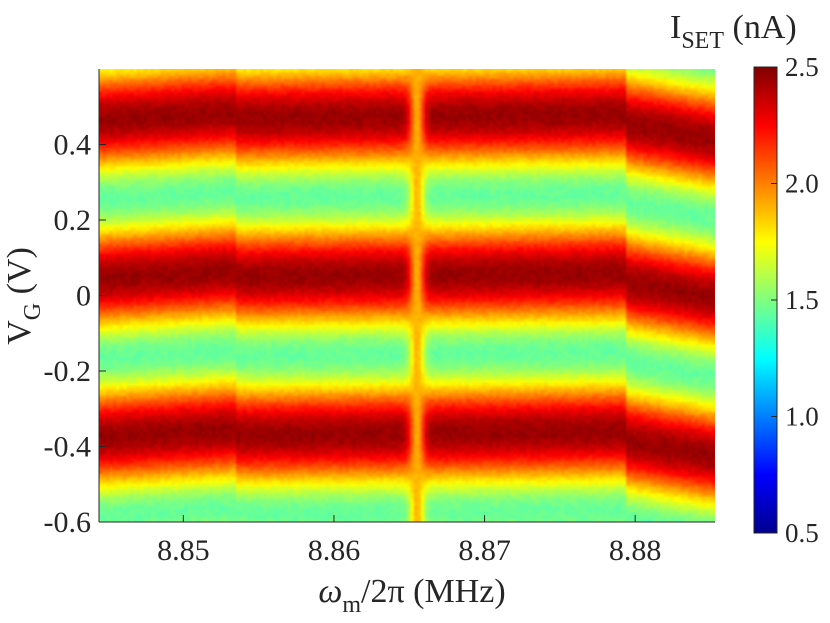  I want to click on colorbar-label-base: I, so click(675, 27).